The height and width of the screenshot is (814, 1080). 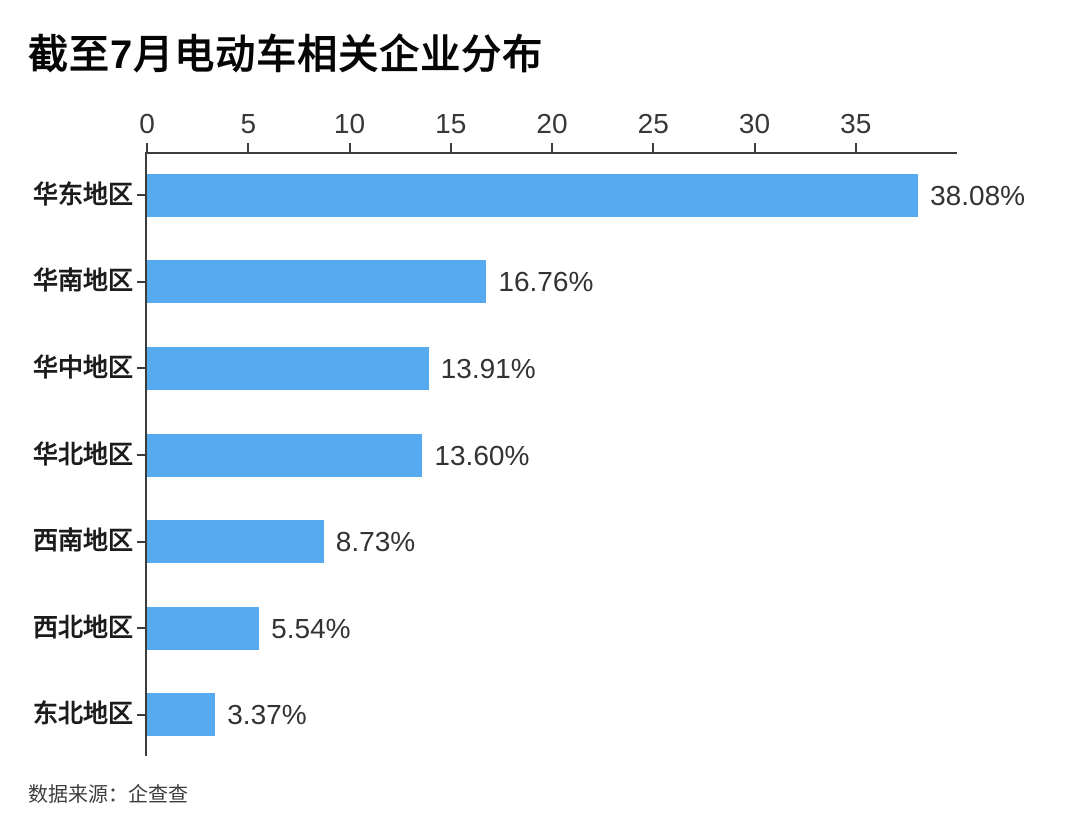 What do you see at coordinates (856, 123) in the screenshot?
I see `x-tick-label: 35` at bounding box center [856, 123].